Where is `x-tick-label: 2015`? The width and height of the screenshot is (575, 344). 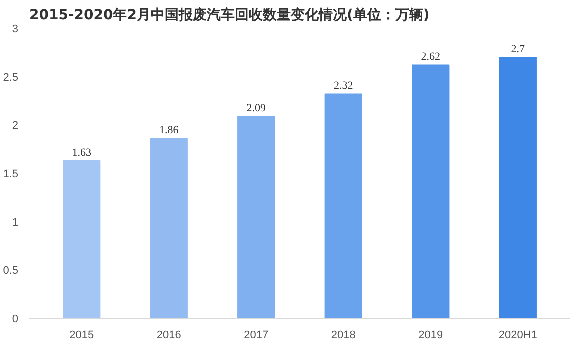
x-tick-label: 2015 is located at coordinates (82, 336).